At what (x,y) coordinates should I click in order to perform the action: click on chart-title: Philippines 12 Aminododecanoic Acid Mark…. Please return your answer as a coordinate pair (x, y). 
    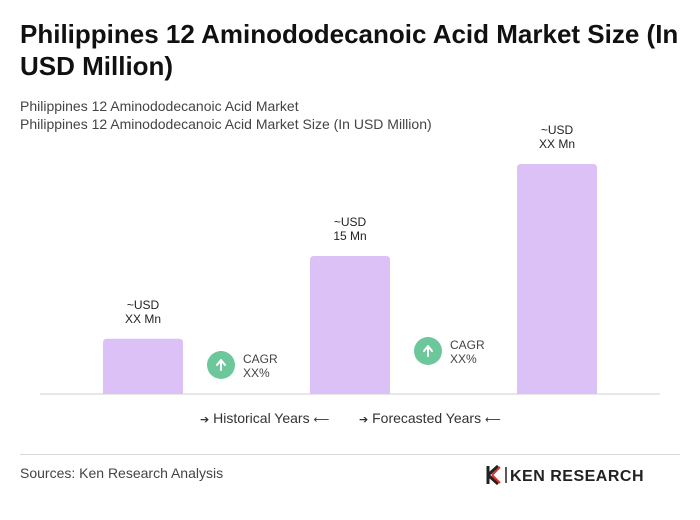
    Looking at the image, I should click on (349, 50).